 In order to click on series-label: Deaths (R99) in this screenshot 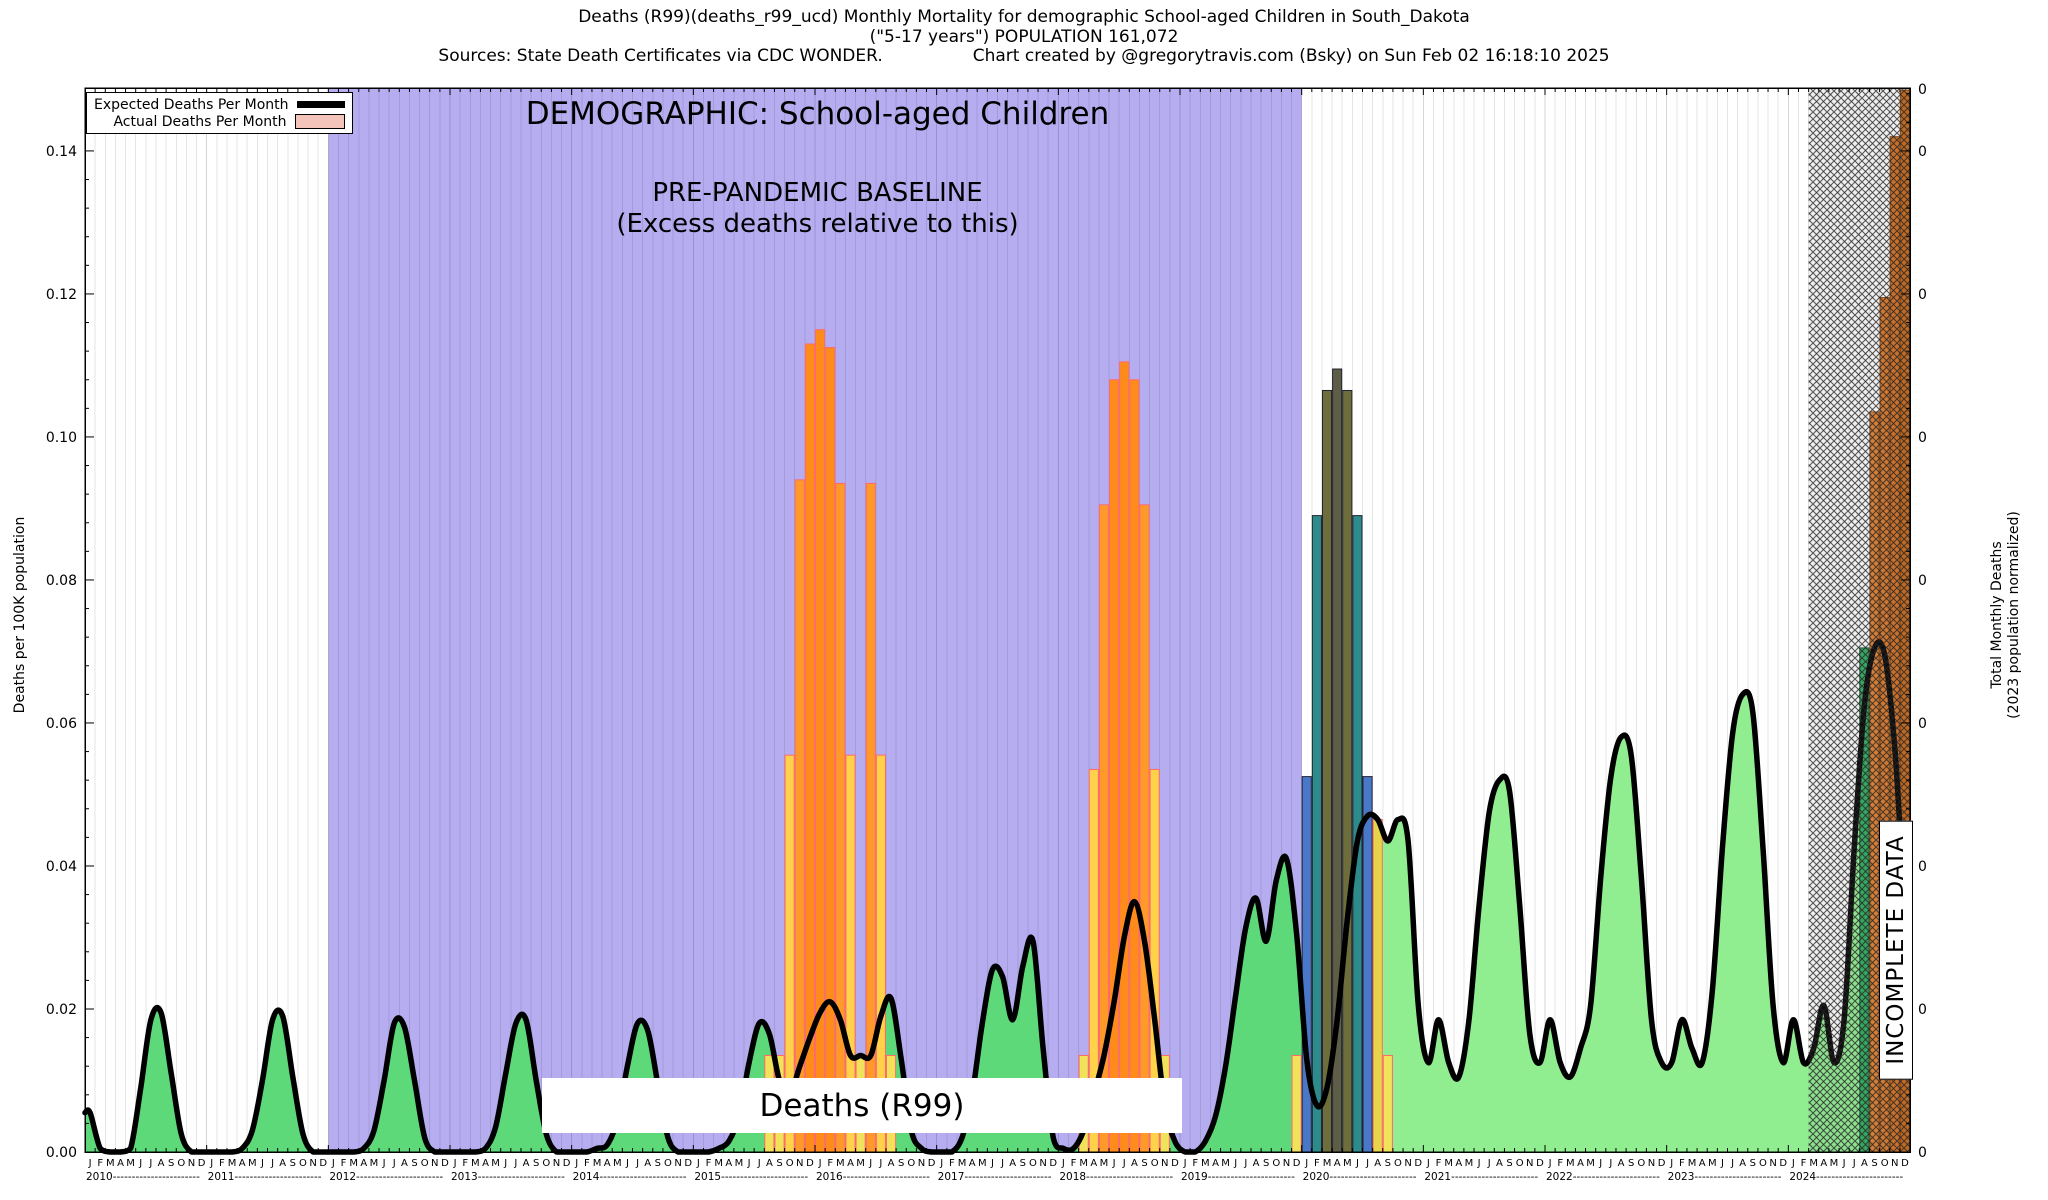, I will do `click(862, 1105)`.